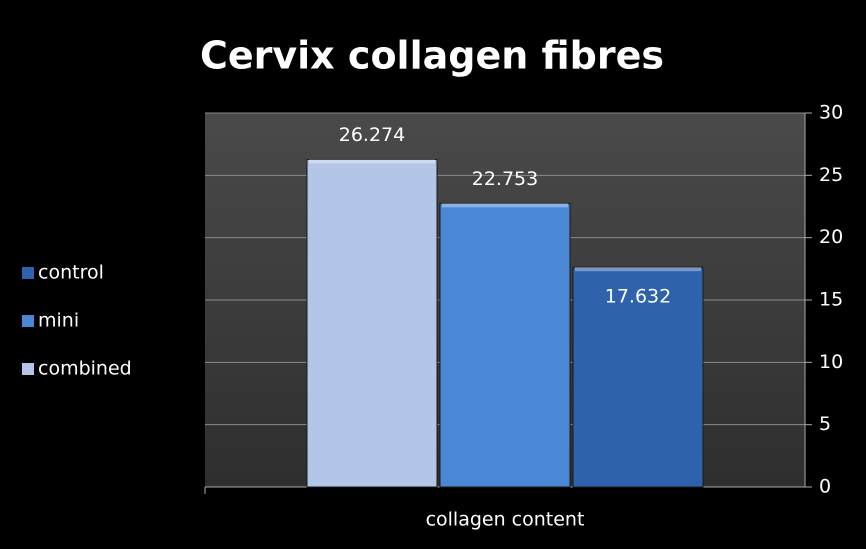  I want to click on y-tick-label: 15, so click(831, 300).